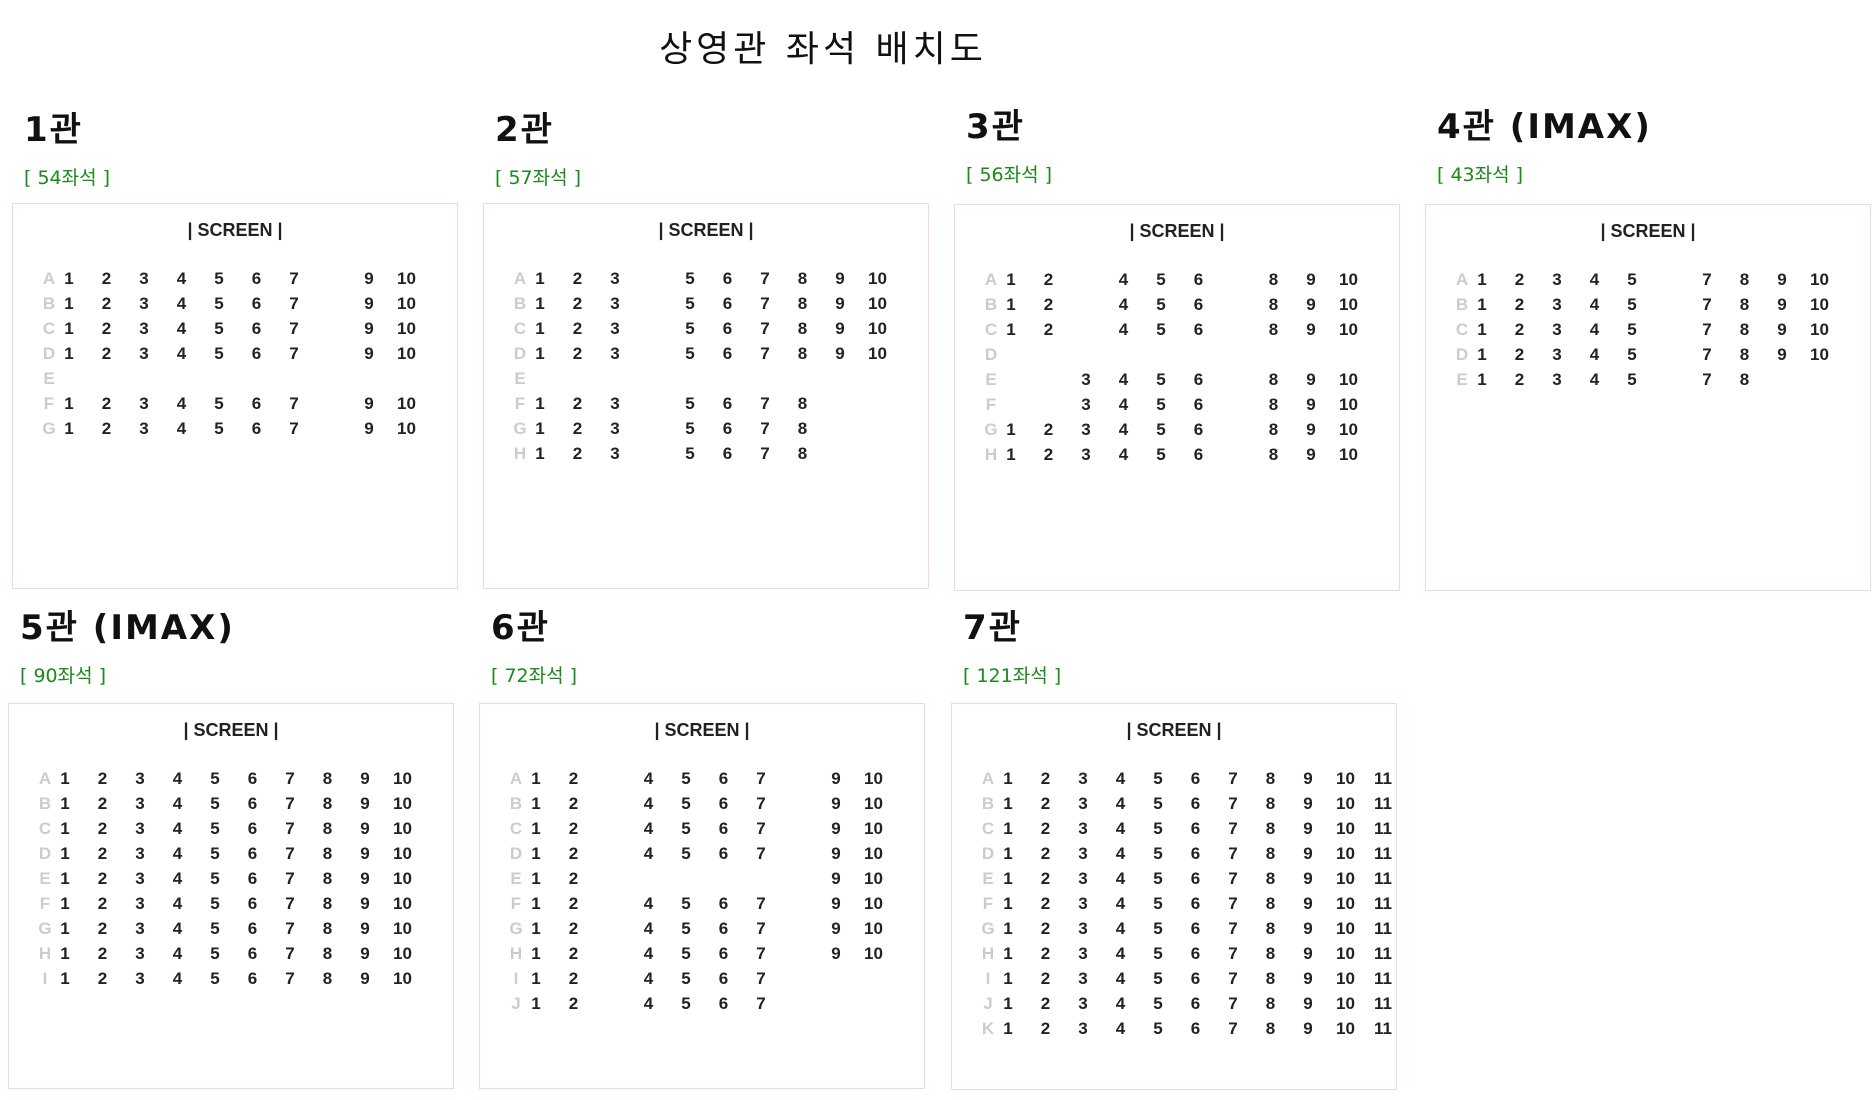  Describe the element at coordinates (1383, 853) in the screenshot. I see `seat: 11` at that location.